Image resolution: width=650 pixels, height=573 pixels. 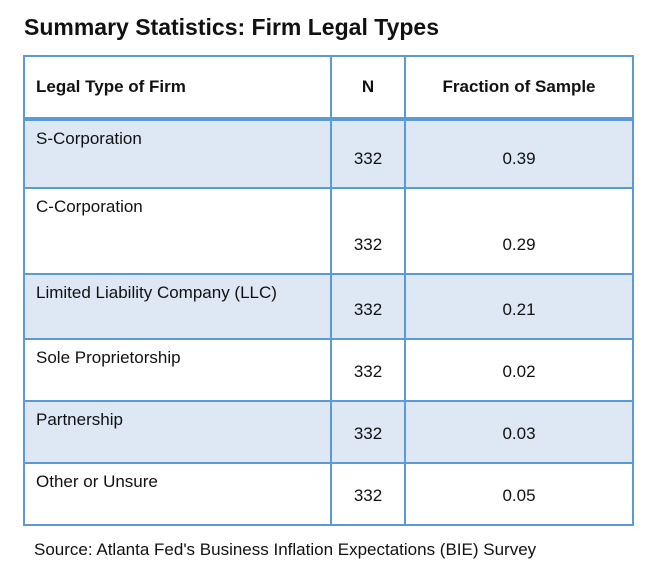 I want to click on table-header-row: Legal Type of Firm N Fraction of Sample, so click(x=328, y=87).